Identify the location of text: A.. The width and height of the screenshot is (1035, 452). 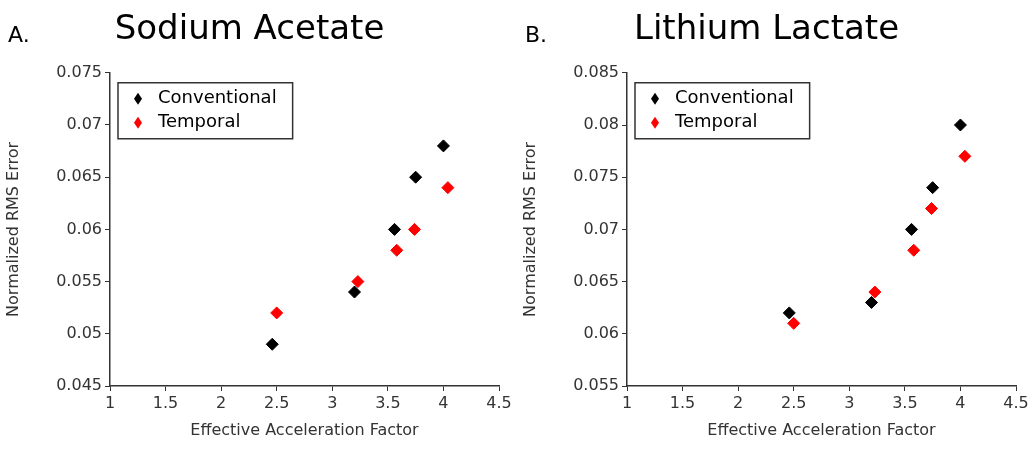
(19, 34).